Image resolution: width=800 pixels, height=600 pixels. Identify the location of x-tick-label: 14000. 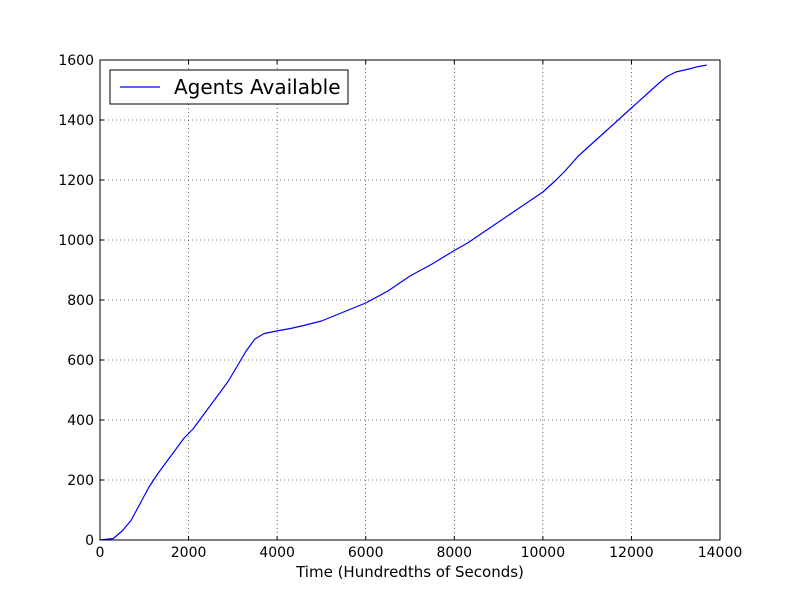
(720, 553).